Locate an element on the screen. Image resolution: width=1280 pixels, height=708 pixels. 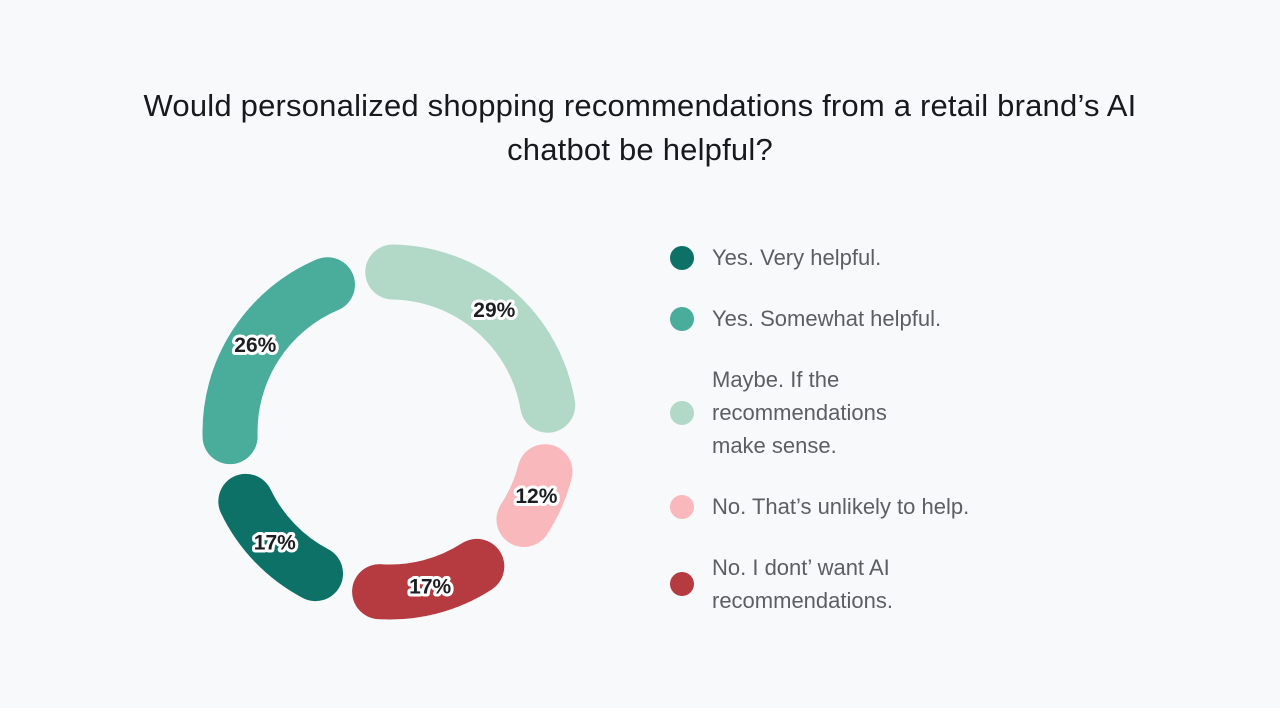
legend-label: No. I dont’ want AI recommendations. is located at coordinates (802, 584).